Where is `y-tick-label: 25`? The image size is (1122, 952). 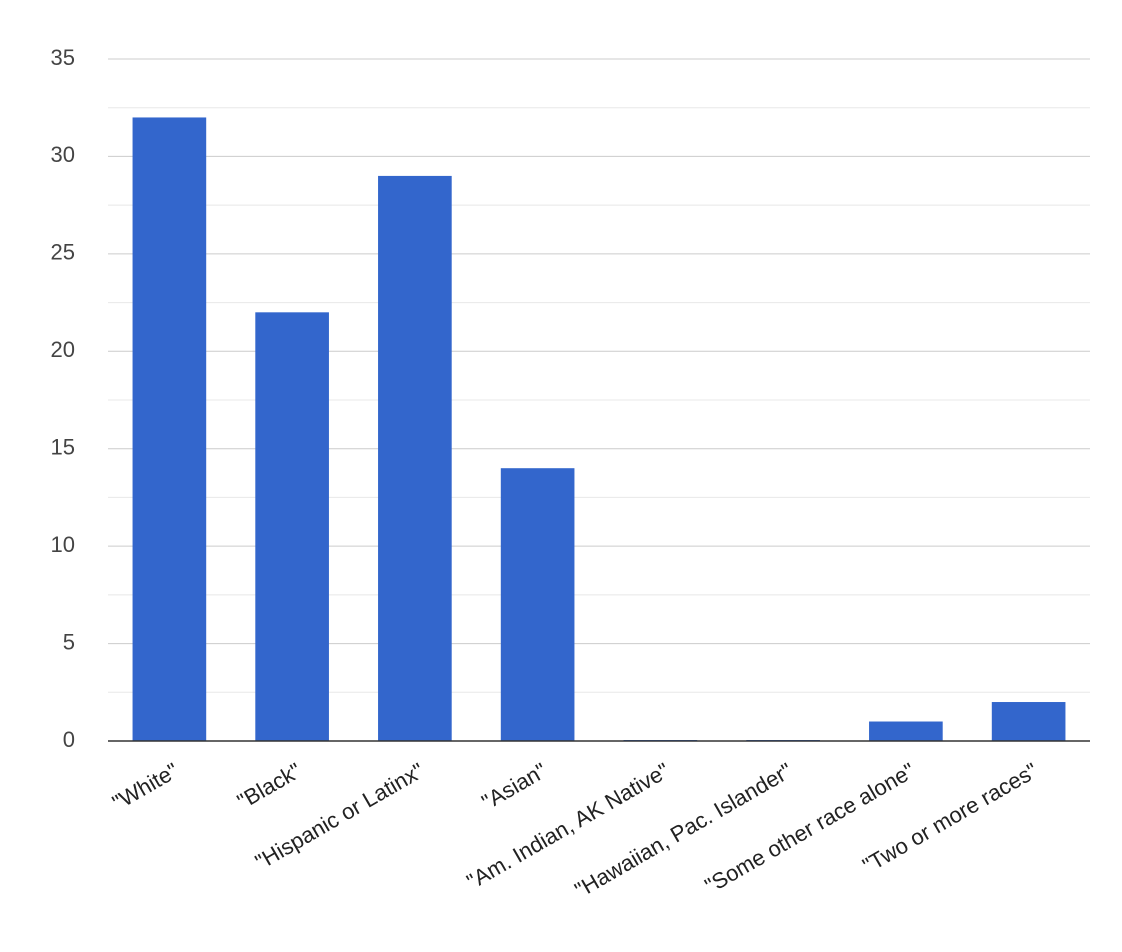
y-tick-label: 25 is located at coordinates (63, 252).